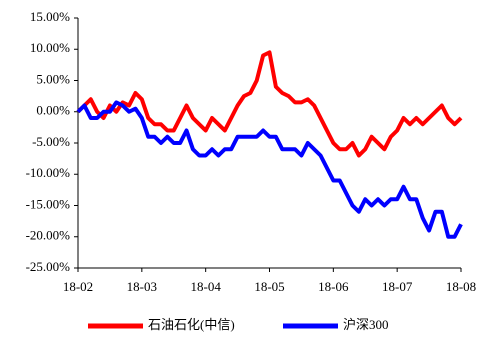  What do you see at coordinates (51, 141) in the screenshot?
I see `y-tick-label: -5.00%` at bounding box center [51, 141].